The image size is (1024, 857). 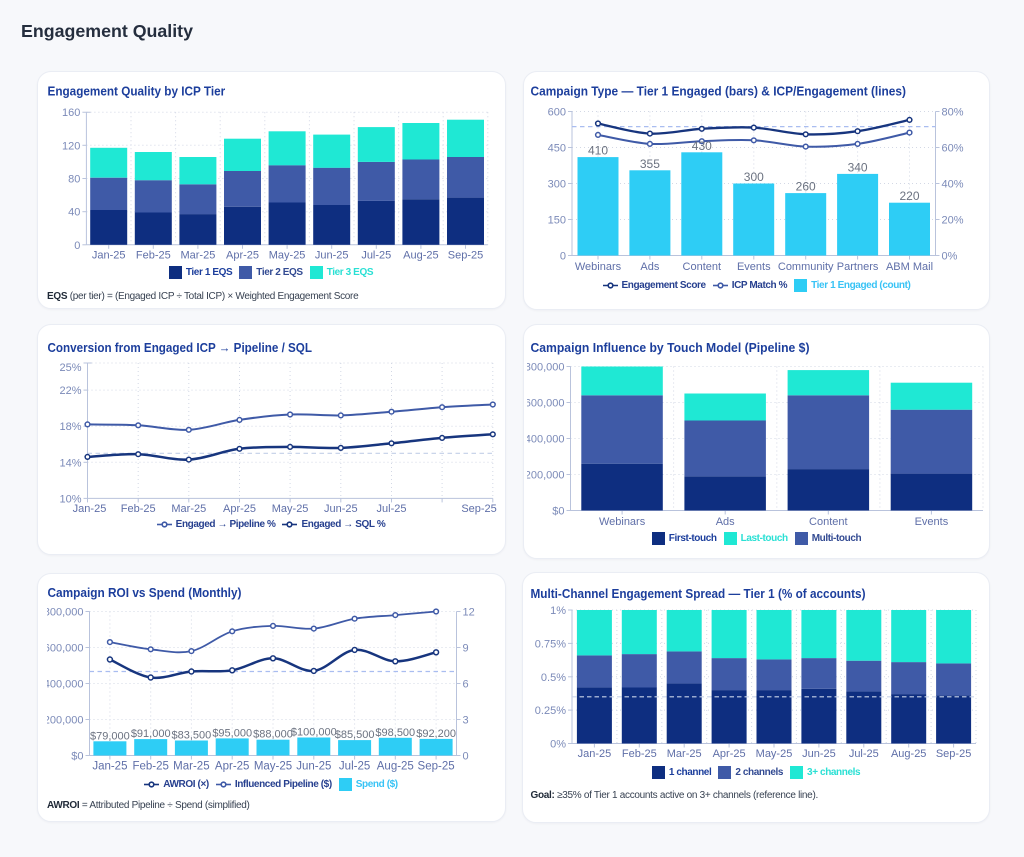 What do you see at coordinates (557, 149) in the screenshot?
I see `svg-text: 450` at bounding box center [557, 149].